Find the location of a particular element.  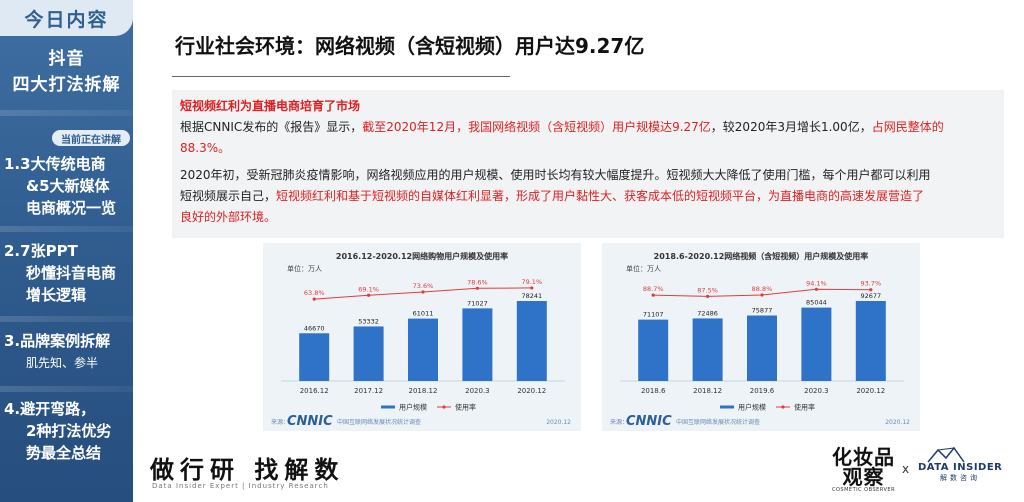

line-value-label: 69.1% is located at coordinates (368, 289).